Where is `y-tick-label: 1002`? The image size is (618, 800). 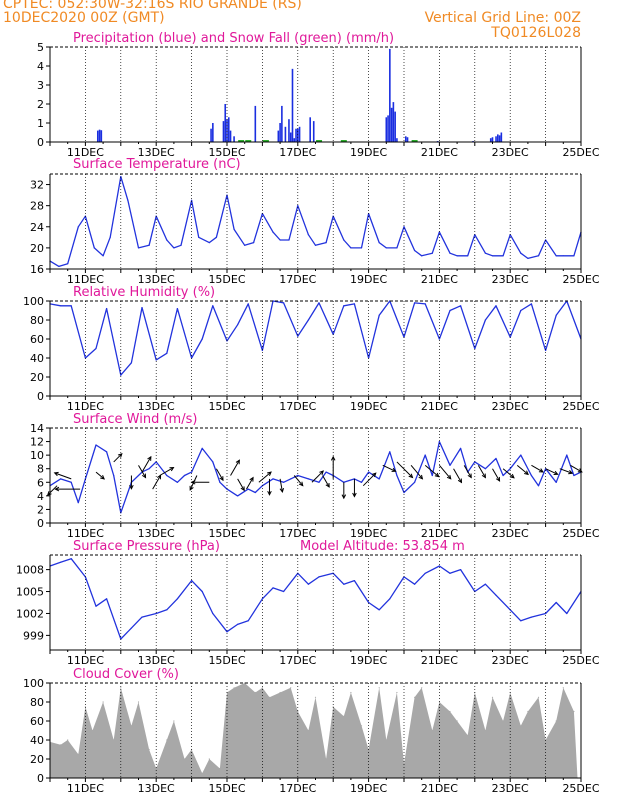
y-tick-label: 1002 is located at coordinates (30, 613).